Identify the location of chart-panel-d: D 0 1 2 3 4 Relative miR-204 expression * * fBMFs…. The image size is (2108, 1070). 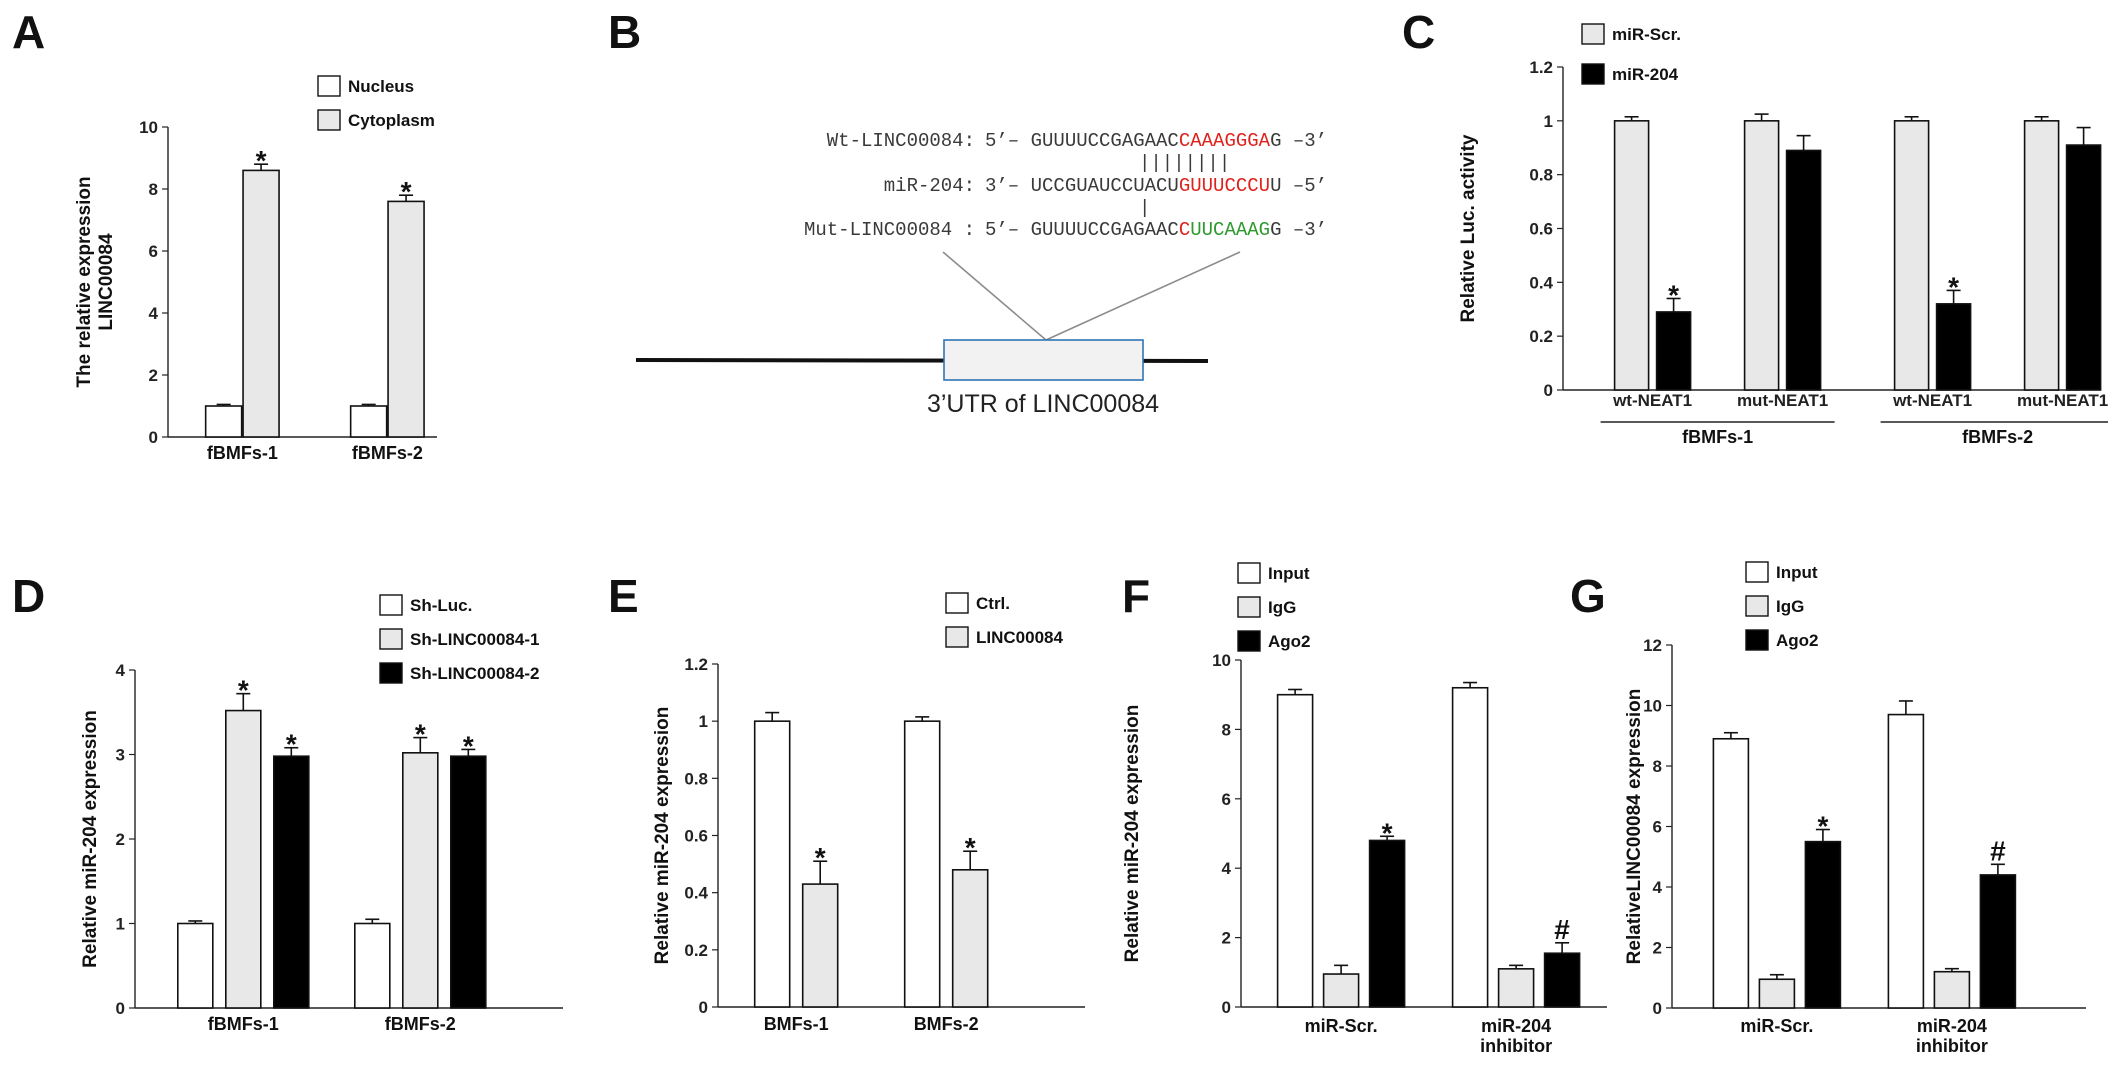
(287, 802).